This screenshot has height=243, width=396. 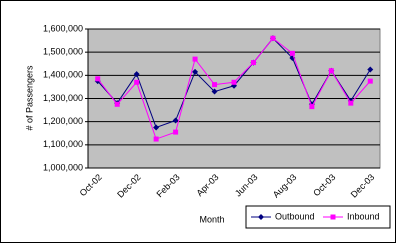 What do you see at coordinates (63, 98) in the screenshot?
I see `y-tick-label: 1,300,000` at bounding box center [63, 98].